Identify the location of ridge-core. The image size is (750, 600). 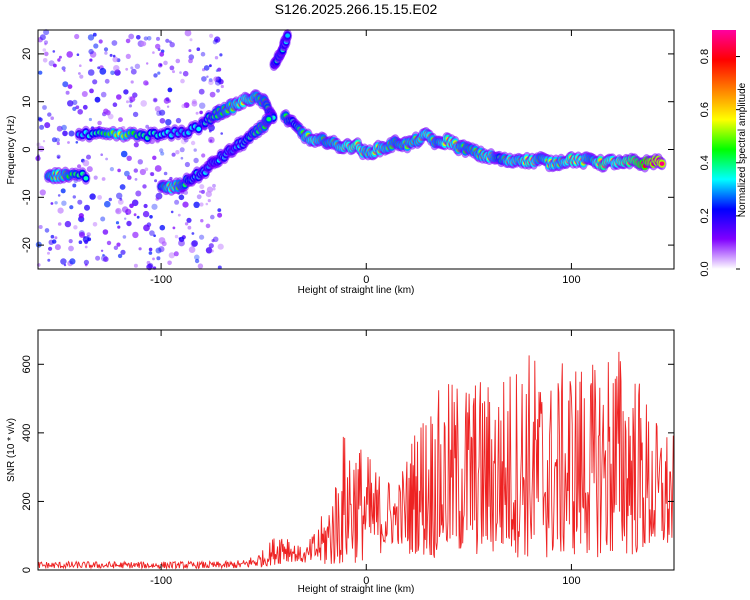
(199, 129).